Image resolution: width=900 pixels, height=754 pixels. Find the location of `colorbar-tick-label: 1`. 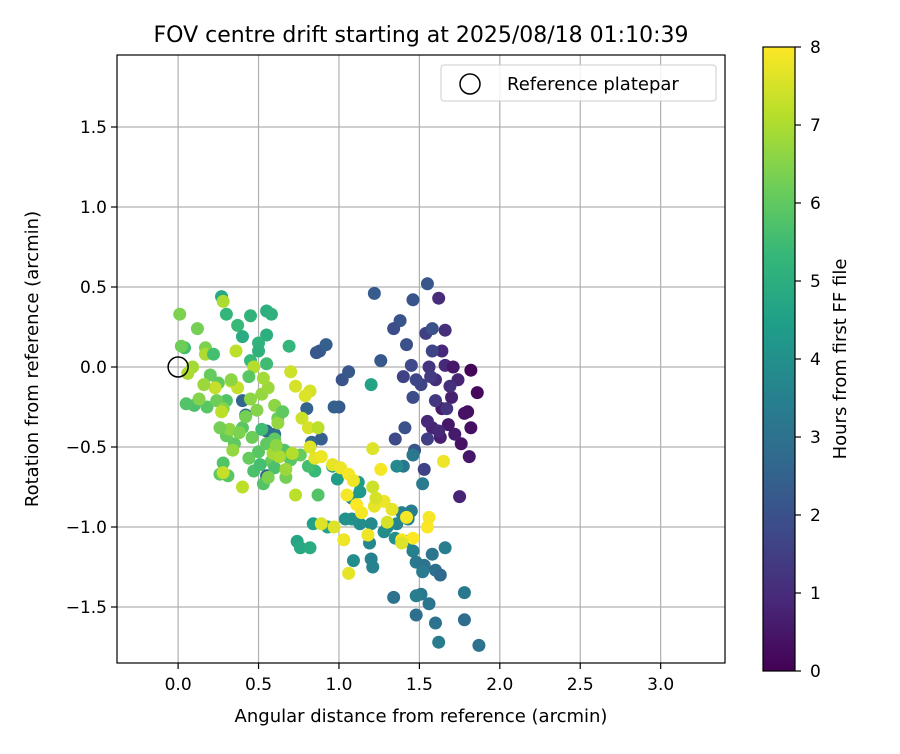

colorbar-tick-label: 1 is located at coordinates (815, 594).